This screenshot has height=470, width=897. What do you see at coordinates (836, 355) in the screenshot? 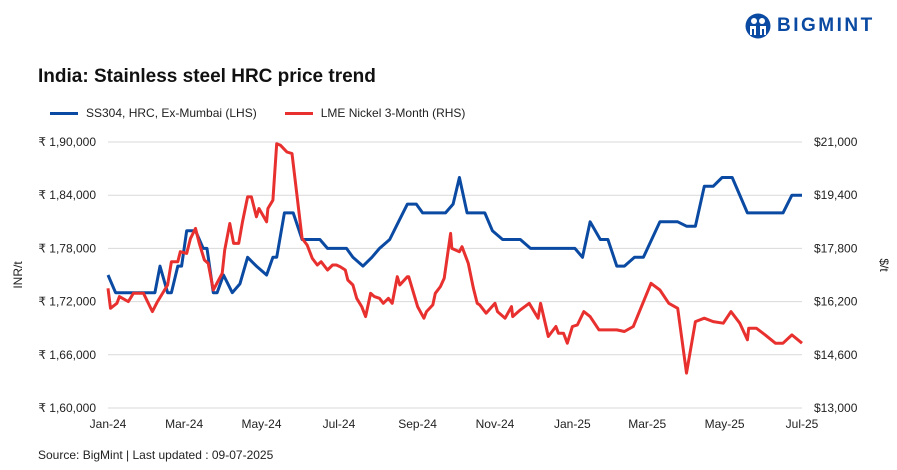
I see `y2-tick-label: $14,600` at bounding box center [836, 355].